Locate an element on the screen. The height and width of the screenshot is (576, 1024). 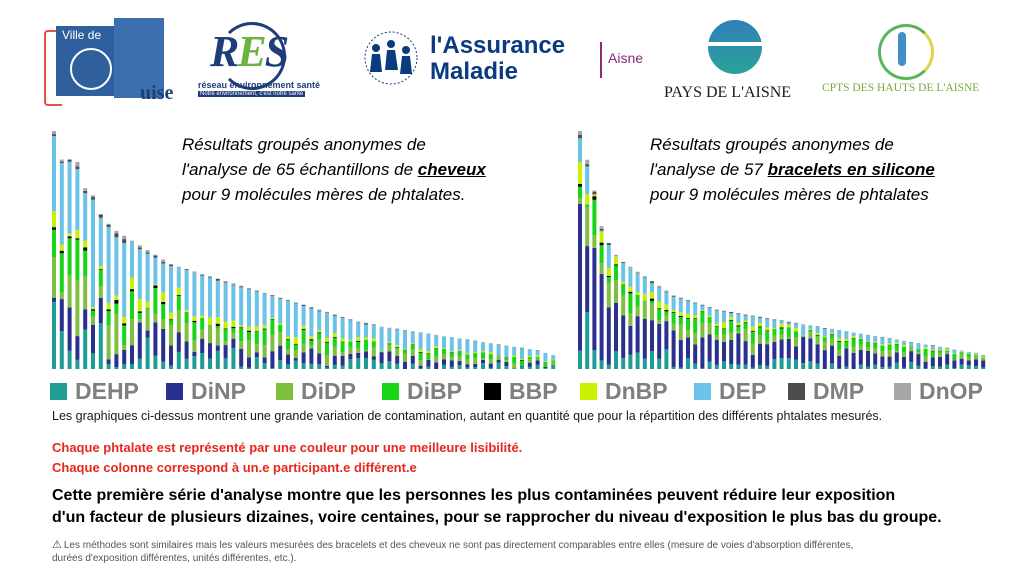
legend-item-dehp: DEHP is located at coordinates (94, 391).